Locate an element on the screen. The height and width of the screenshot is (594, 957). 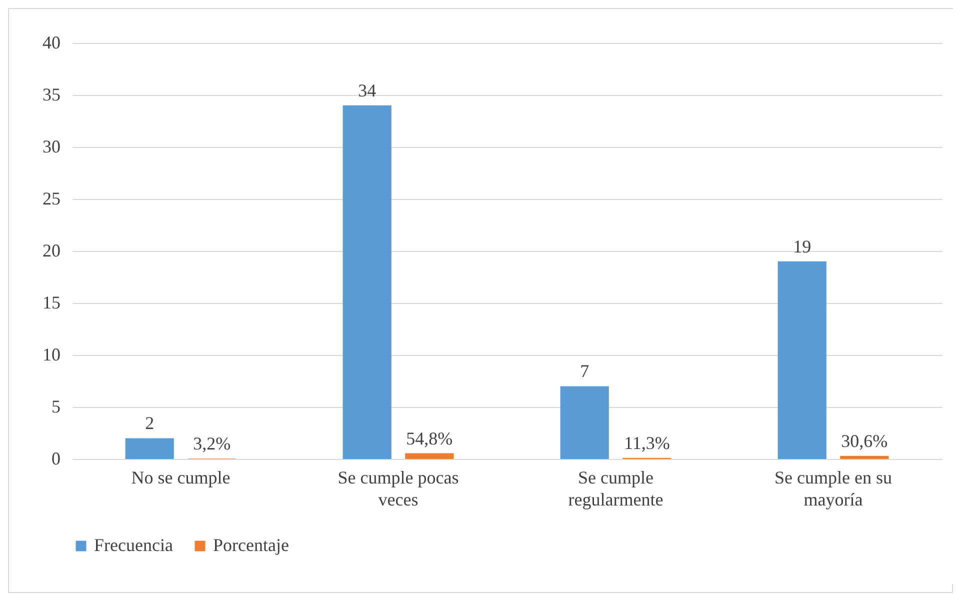
y-tick-label: 5 is located at coordinates (56, 406).